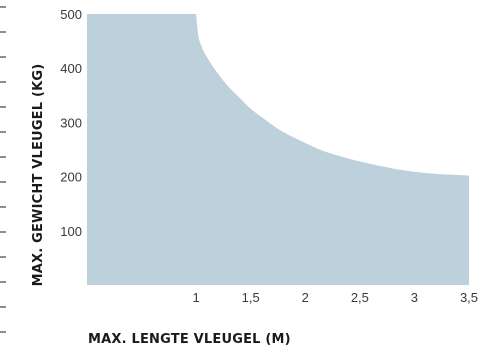 The height and width of the screenshot is (348, 498). Describe the element at coordinates (360, 297) in the screenshot. I see `x-tick-label: 2,5` at that location.